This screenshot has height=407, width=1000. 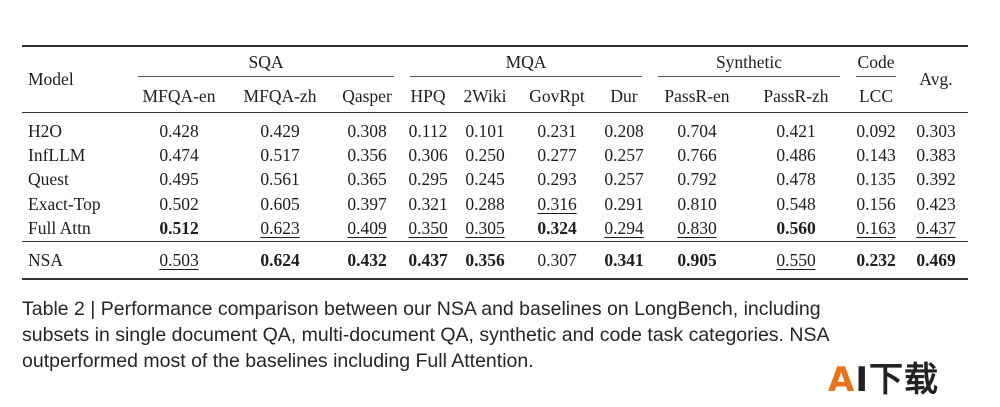 I want to click on watermark-logo: AI下载, so click(x=903, y=380).